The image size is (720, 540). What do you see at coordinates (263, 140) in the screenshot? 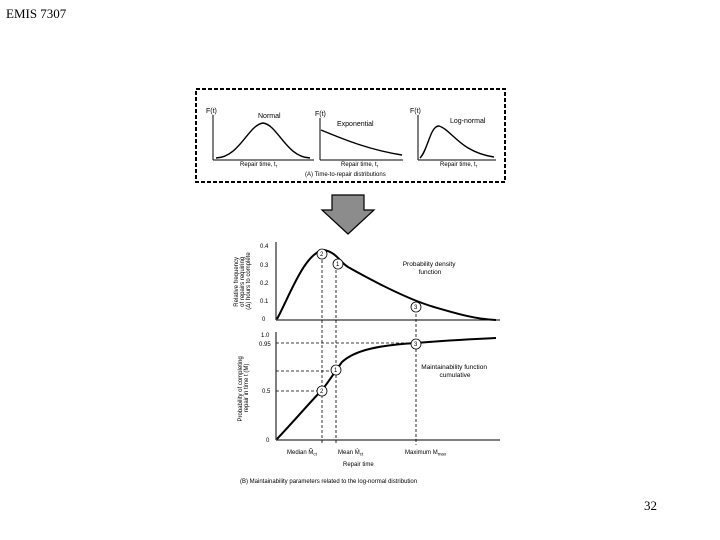
I see `normal-curve` at bounding box center [263, 140].